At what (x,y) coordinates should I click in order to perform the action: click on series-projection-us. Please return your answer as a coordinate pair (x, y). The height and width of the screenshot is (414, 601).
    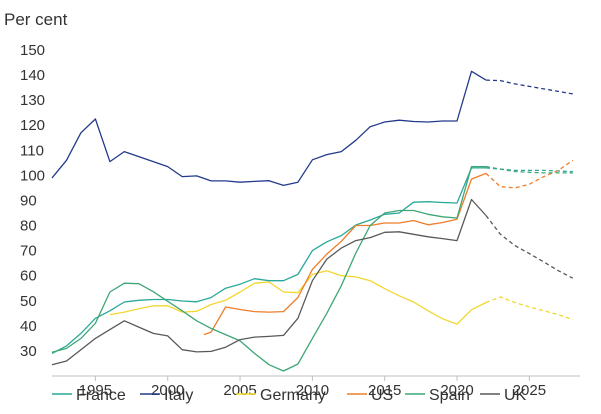
    Looking at the image, I should click on (529, 174).